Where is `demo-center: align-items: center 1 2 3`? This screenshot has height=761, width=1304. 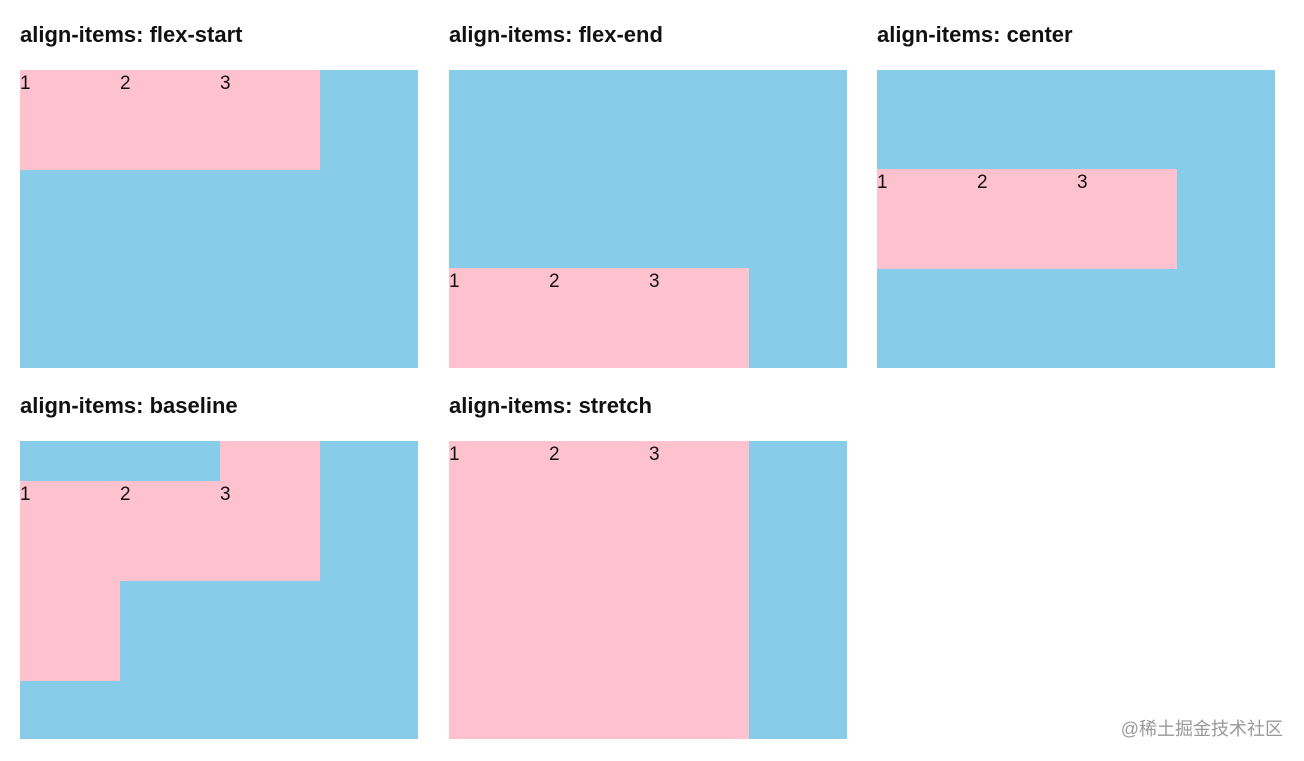
demo-center: align-items: center 1 2 3 is located at coordinates (1076, 192).